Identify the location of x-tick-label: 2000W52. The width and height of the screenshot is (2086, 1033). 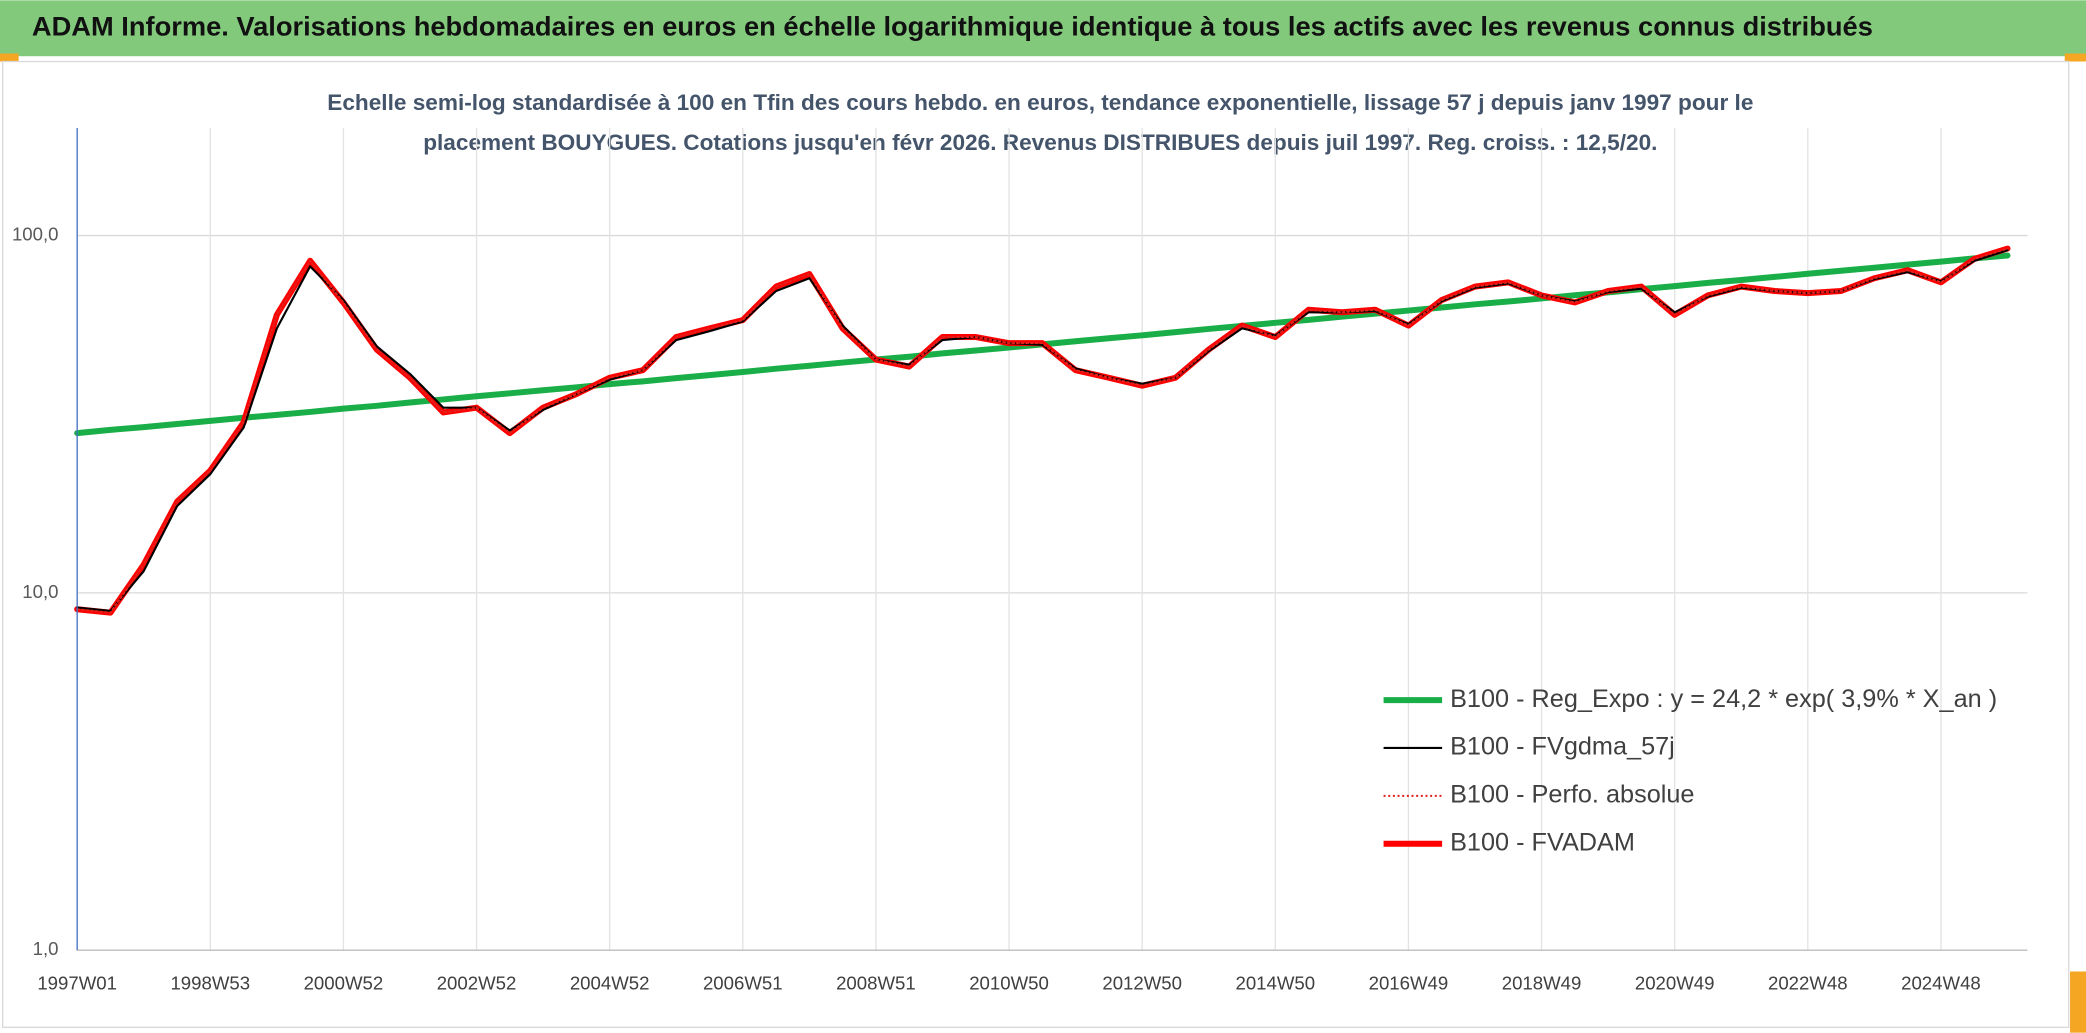
(344, 983).